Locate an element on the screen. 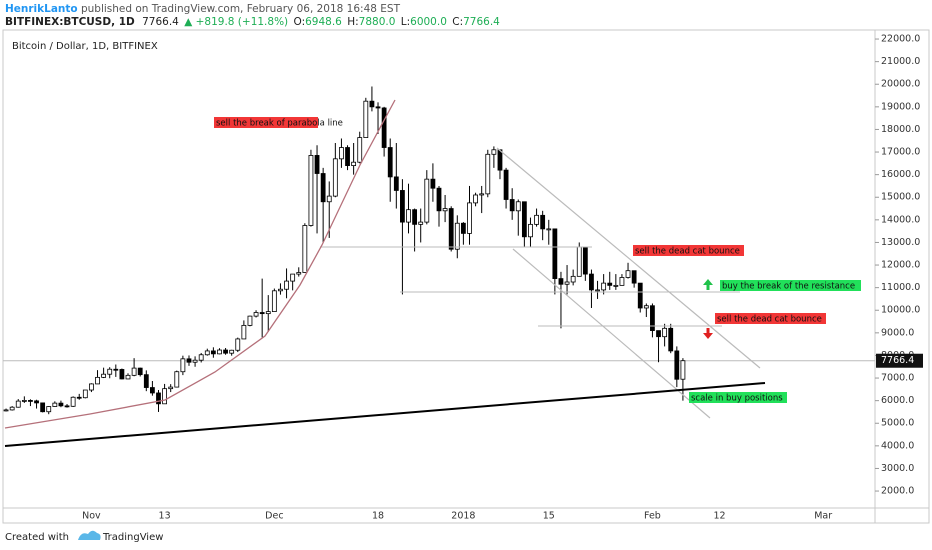 Image resolution: width=932 pixels, height=550 pixels. y-tick-label: 14000.0 is located at coordinates (900, 219).